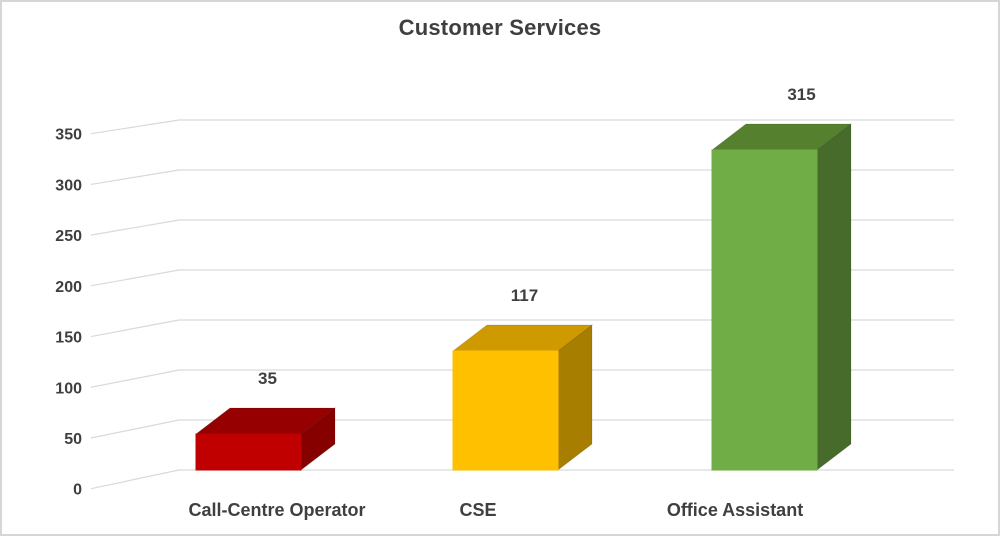 The height and width of the screenshot is (536, 1000). What do you see at coordinates (68, 287) in the screenshot?
I see `y-tick-label: 200` at bounding box center [68, 287].